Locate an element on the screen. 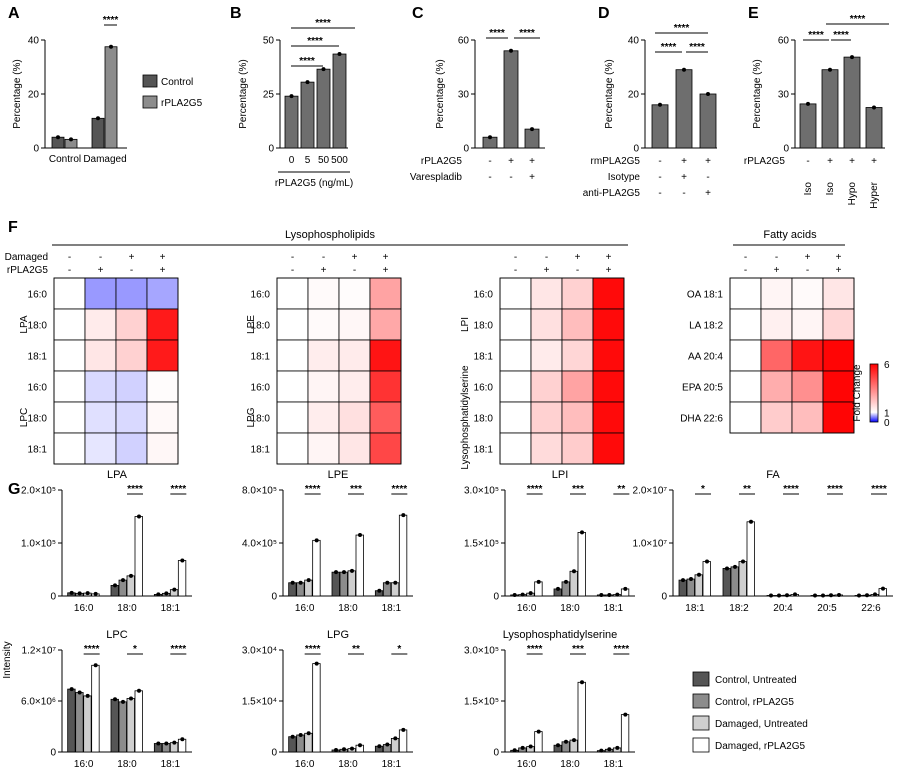  G-Lysophosphatidylserine-bar is located at coordinates (581, 717).